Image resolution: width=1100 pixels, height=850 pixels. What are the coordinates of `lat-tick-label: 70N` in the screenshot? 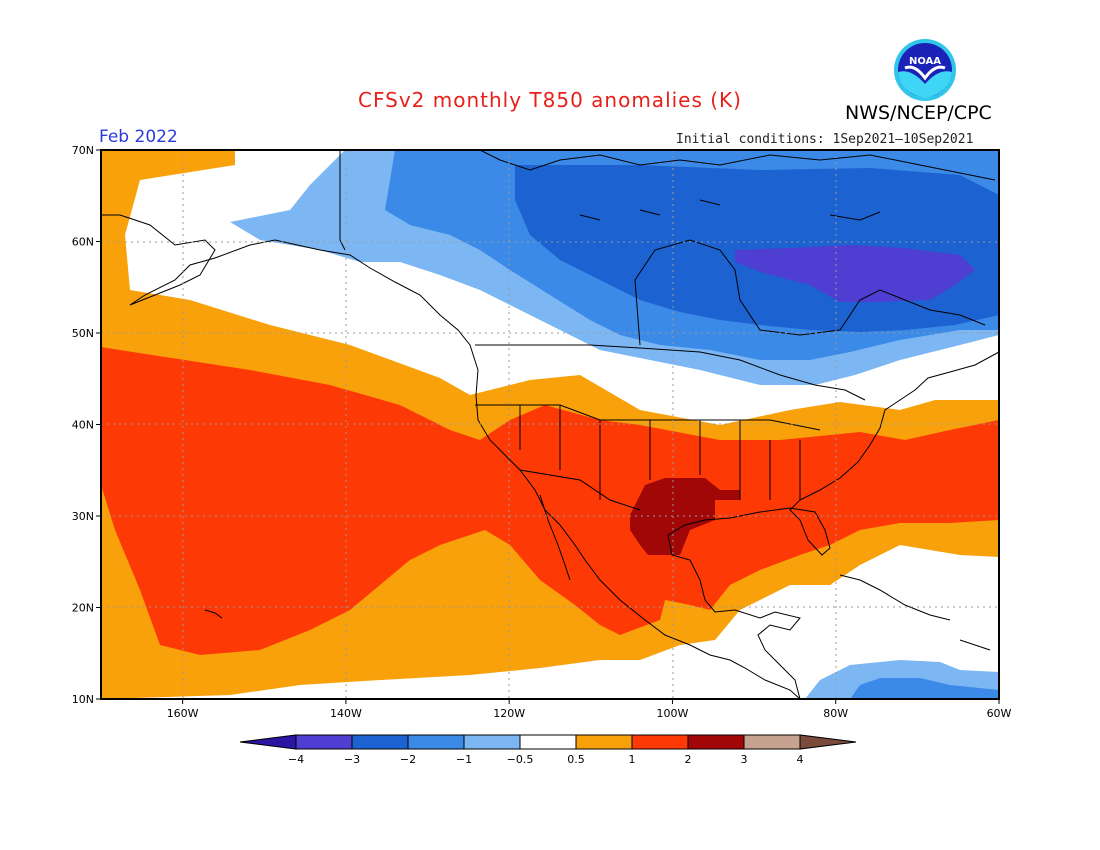 It's located at (83, 150).